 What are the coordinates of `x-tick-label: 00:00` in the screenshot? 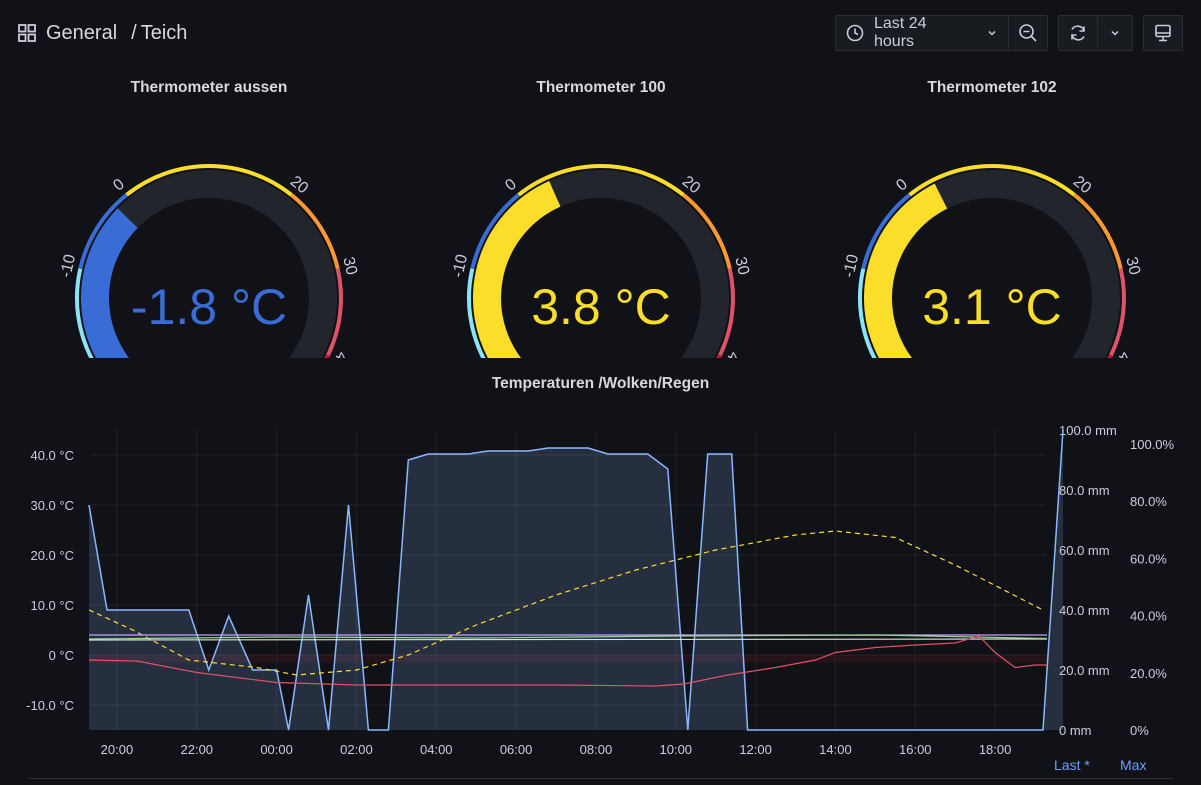 It's located at (276, 748).